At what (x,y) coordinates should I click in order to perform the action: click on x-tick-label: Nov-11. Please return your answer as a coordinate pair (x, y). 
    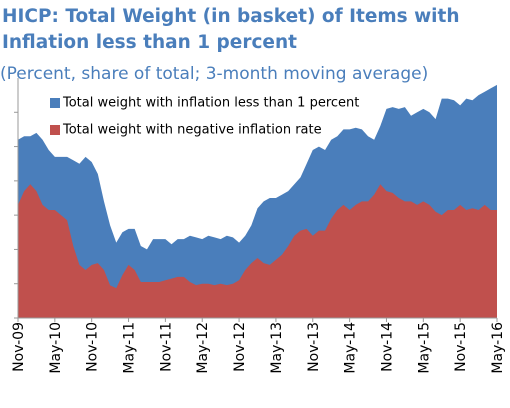
    Looking at the image, I should click on (166, 347).